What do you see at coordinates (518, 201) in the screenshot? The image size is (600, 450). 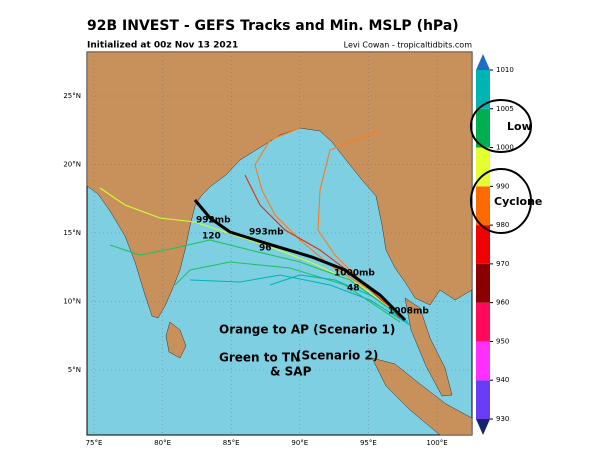 I see `callout-label: Cyclone` at bounding box center [518, 201].